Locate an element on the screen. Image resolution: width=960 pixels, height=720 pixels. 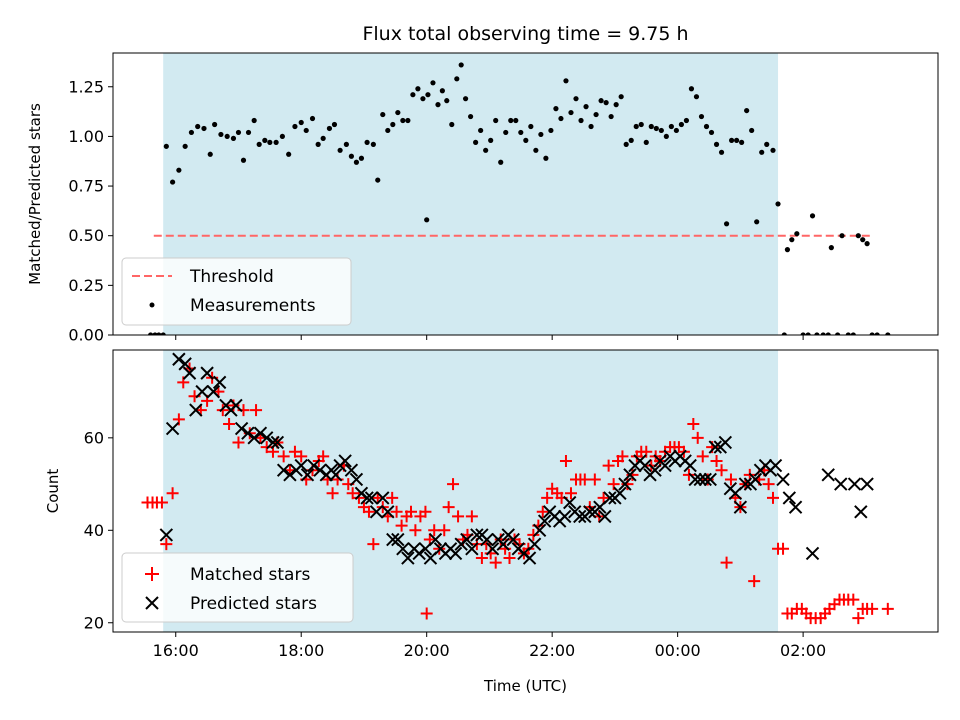
y-tick-label: 60 is located at coordinates (94, 437).